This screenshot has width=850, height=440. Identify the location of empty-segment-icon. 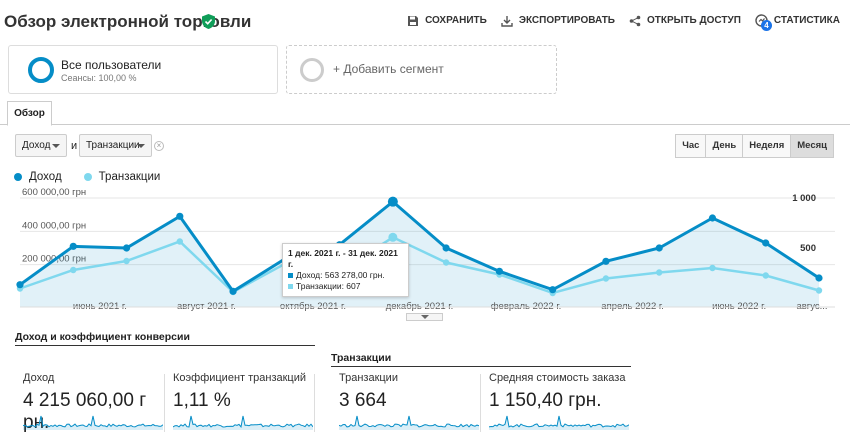
(312, 70).